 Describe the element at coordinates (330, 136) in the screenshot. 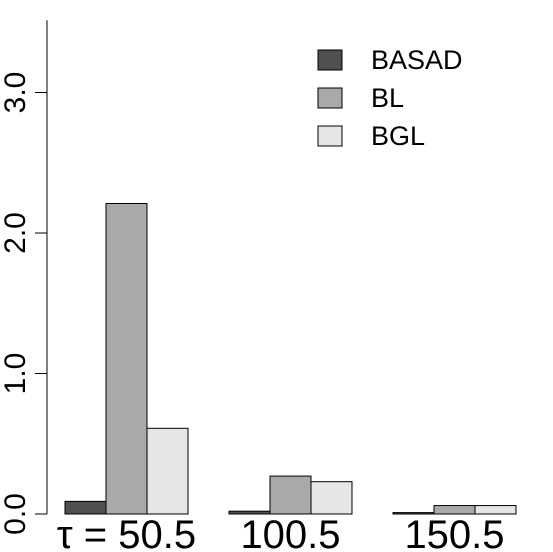

I see `legend-swatch-bgl` at that location.